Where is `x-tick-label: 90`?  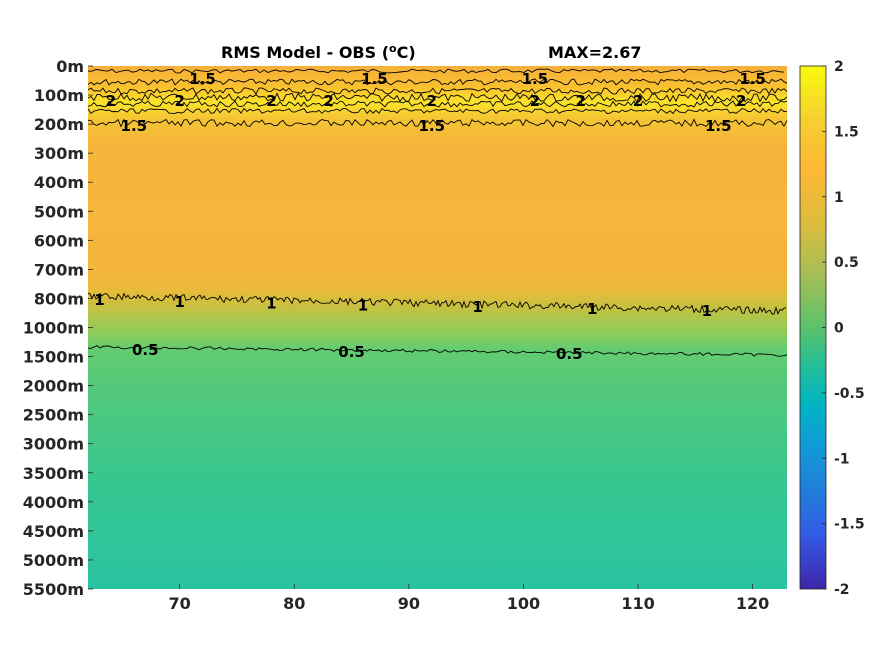
x-tick-label: 90 is located at coordinates (409, 603).